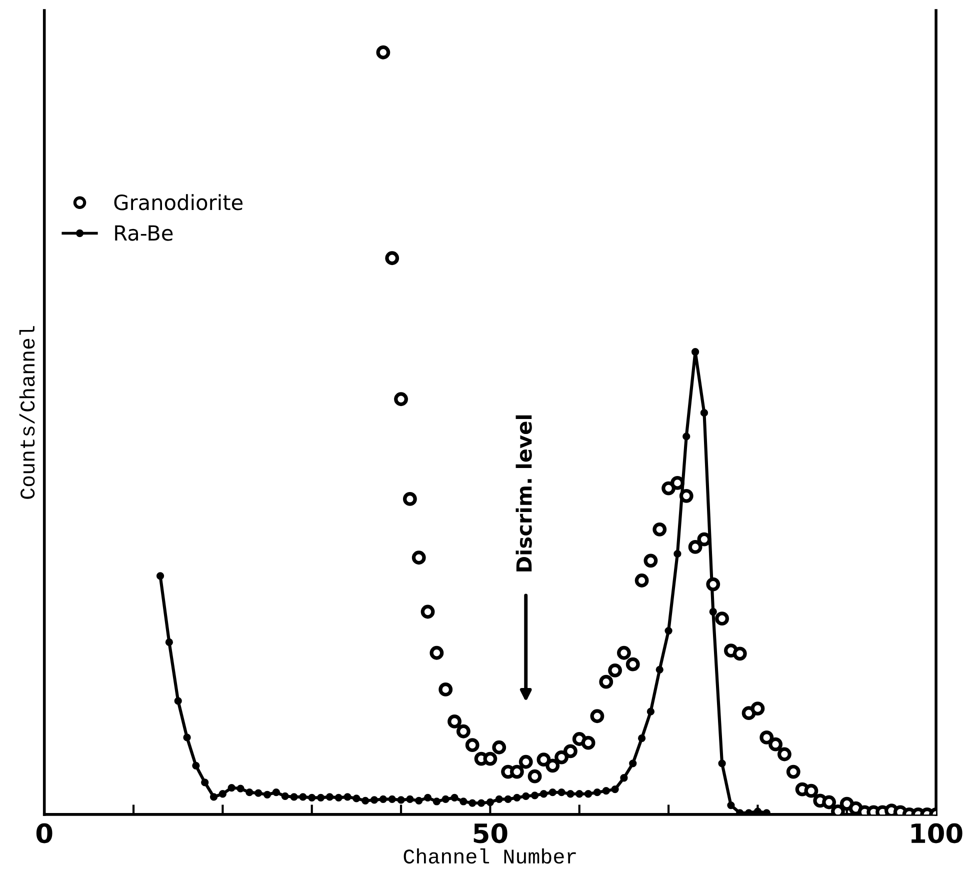 This screenshot has height=872, width=964. I want to click on x-tick-label: 100, so click(936, 833).